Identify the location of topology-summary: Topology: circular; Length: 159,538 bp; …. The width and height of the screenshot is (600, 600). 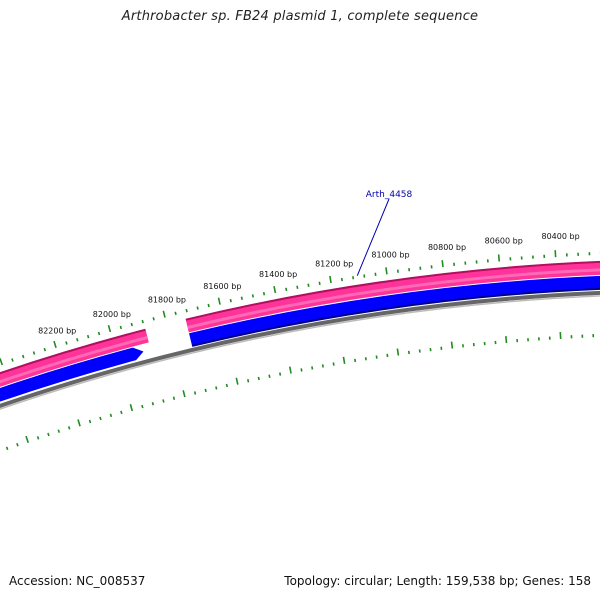
(437, 581).